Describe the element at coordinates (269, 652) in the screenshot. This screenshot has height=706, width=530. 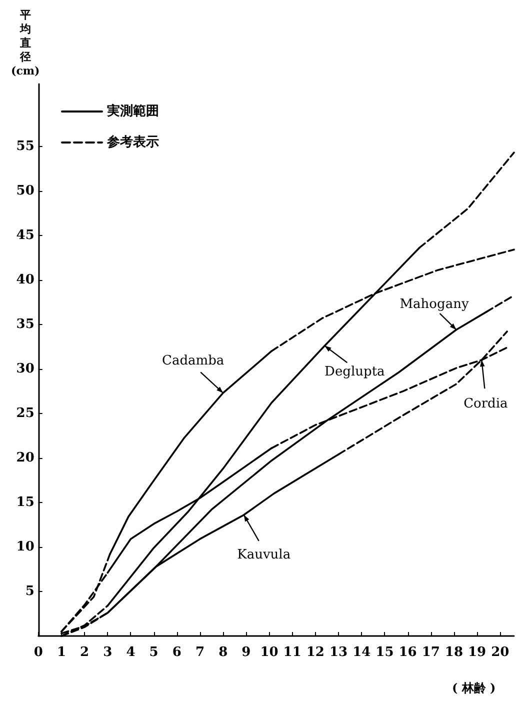
I see `x-tick-label: 10` at that location.